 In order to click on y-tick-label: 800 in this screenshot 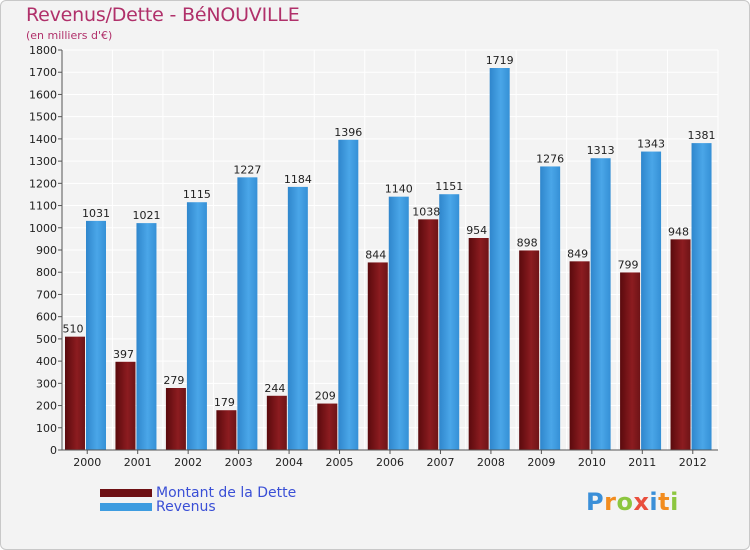, I will do `click(46, 272)`.